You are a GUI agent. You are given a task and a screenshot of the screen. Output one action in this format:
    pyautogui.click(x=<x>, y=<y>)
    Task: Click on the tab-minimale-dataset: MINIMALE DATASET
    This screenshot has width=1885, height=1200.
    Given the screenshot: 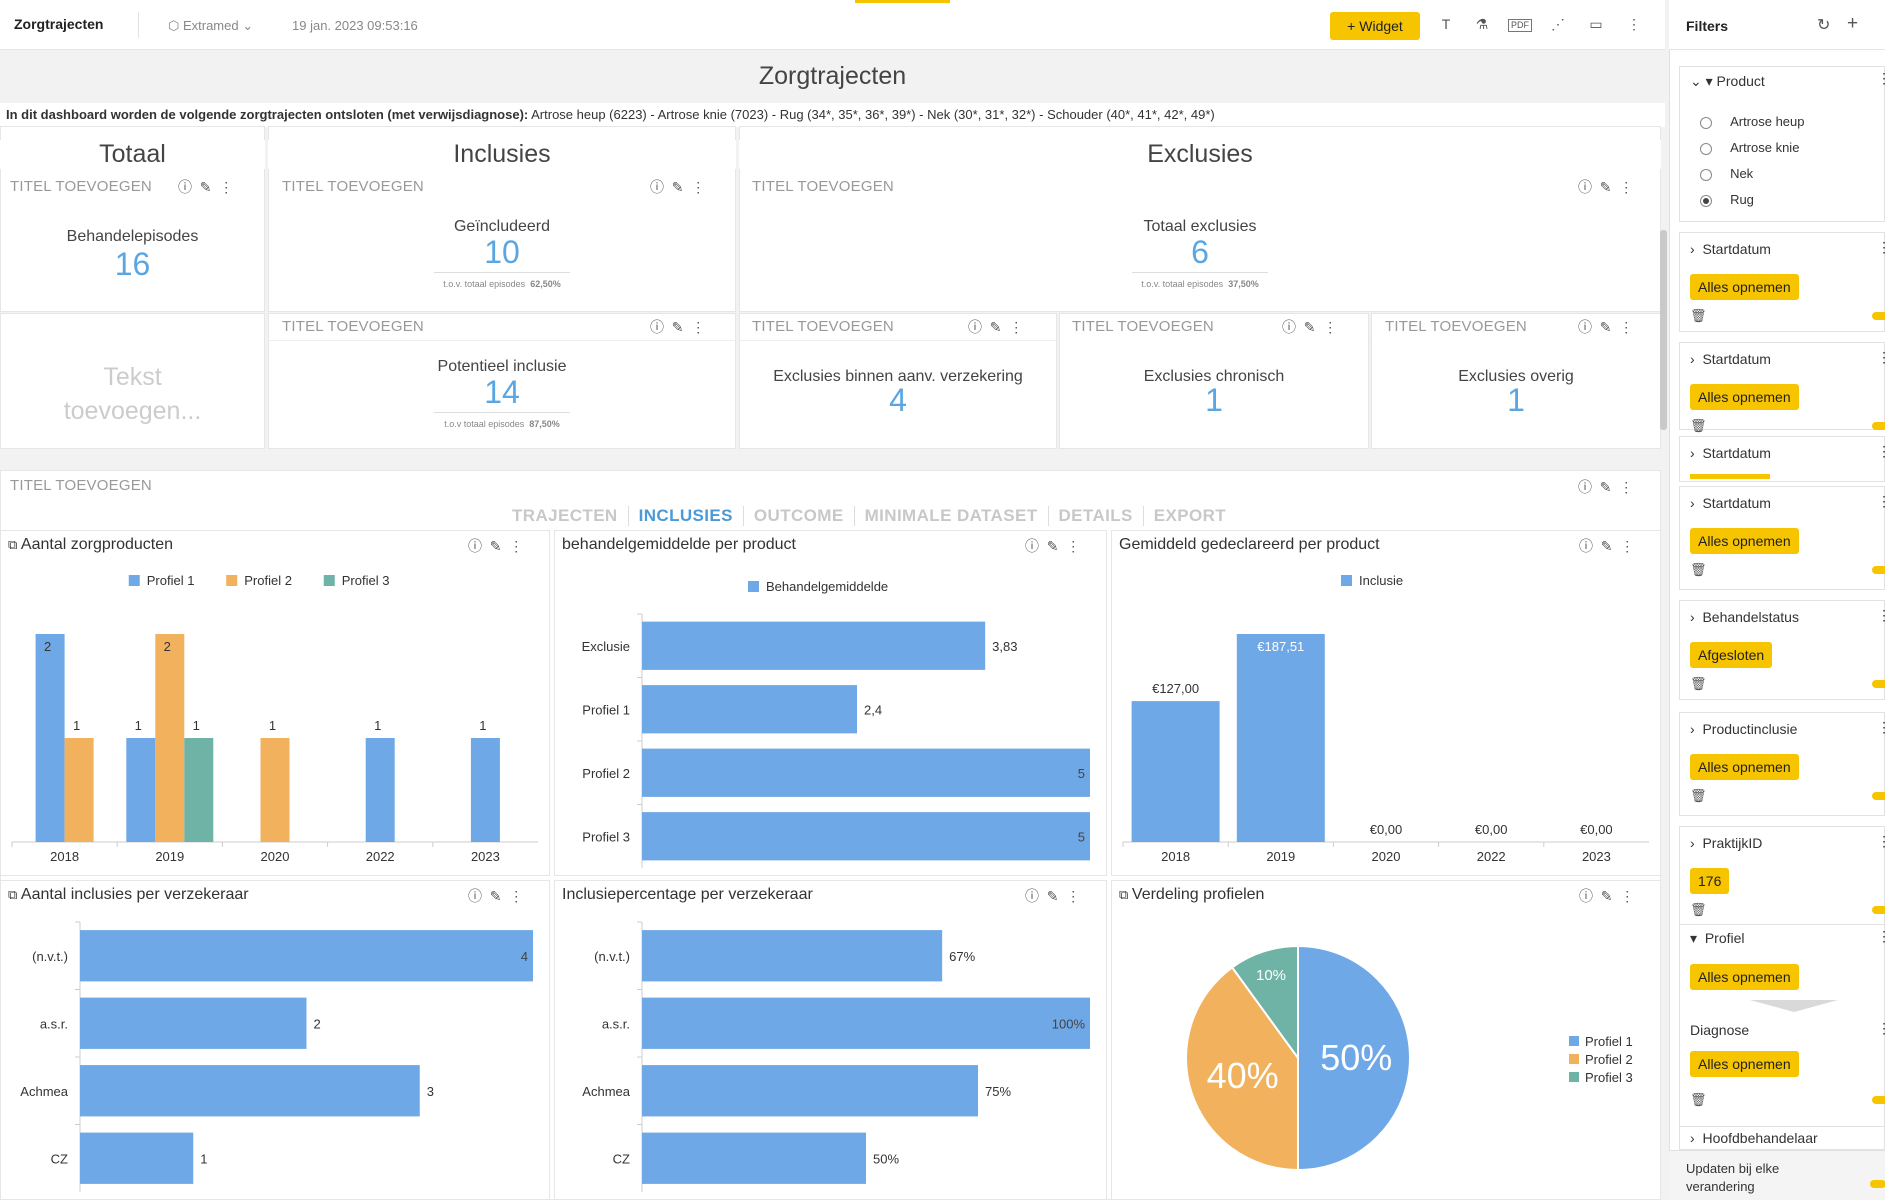 What is the action you would take?
    pyautogui.click(x=951, y=515)
    